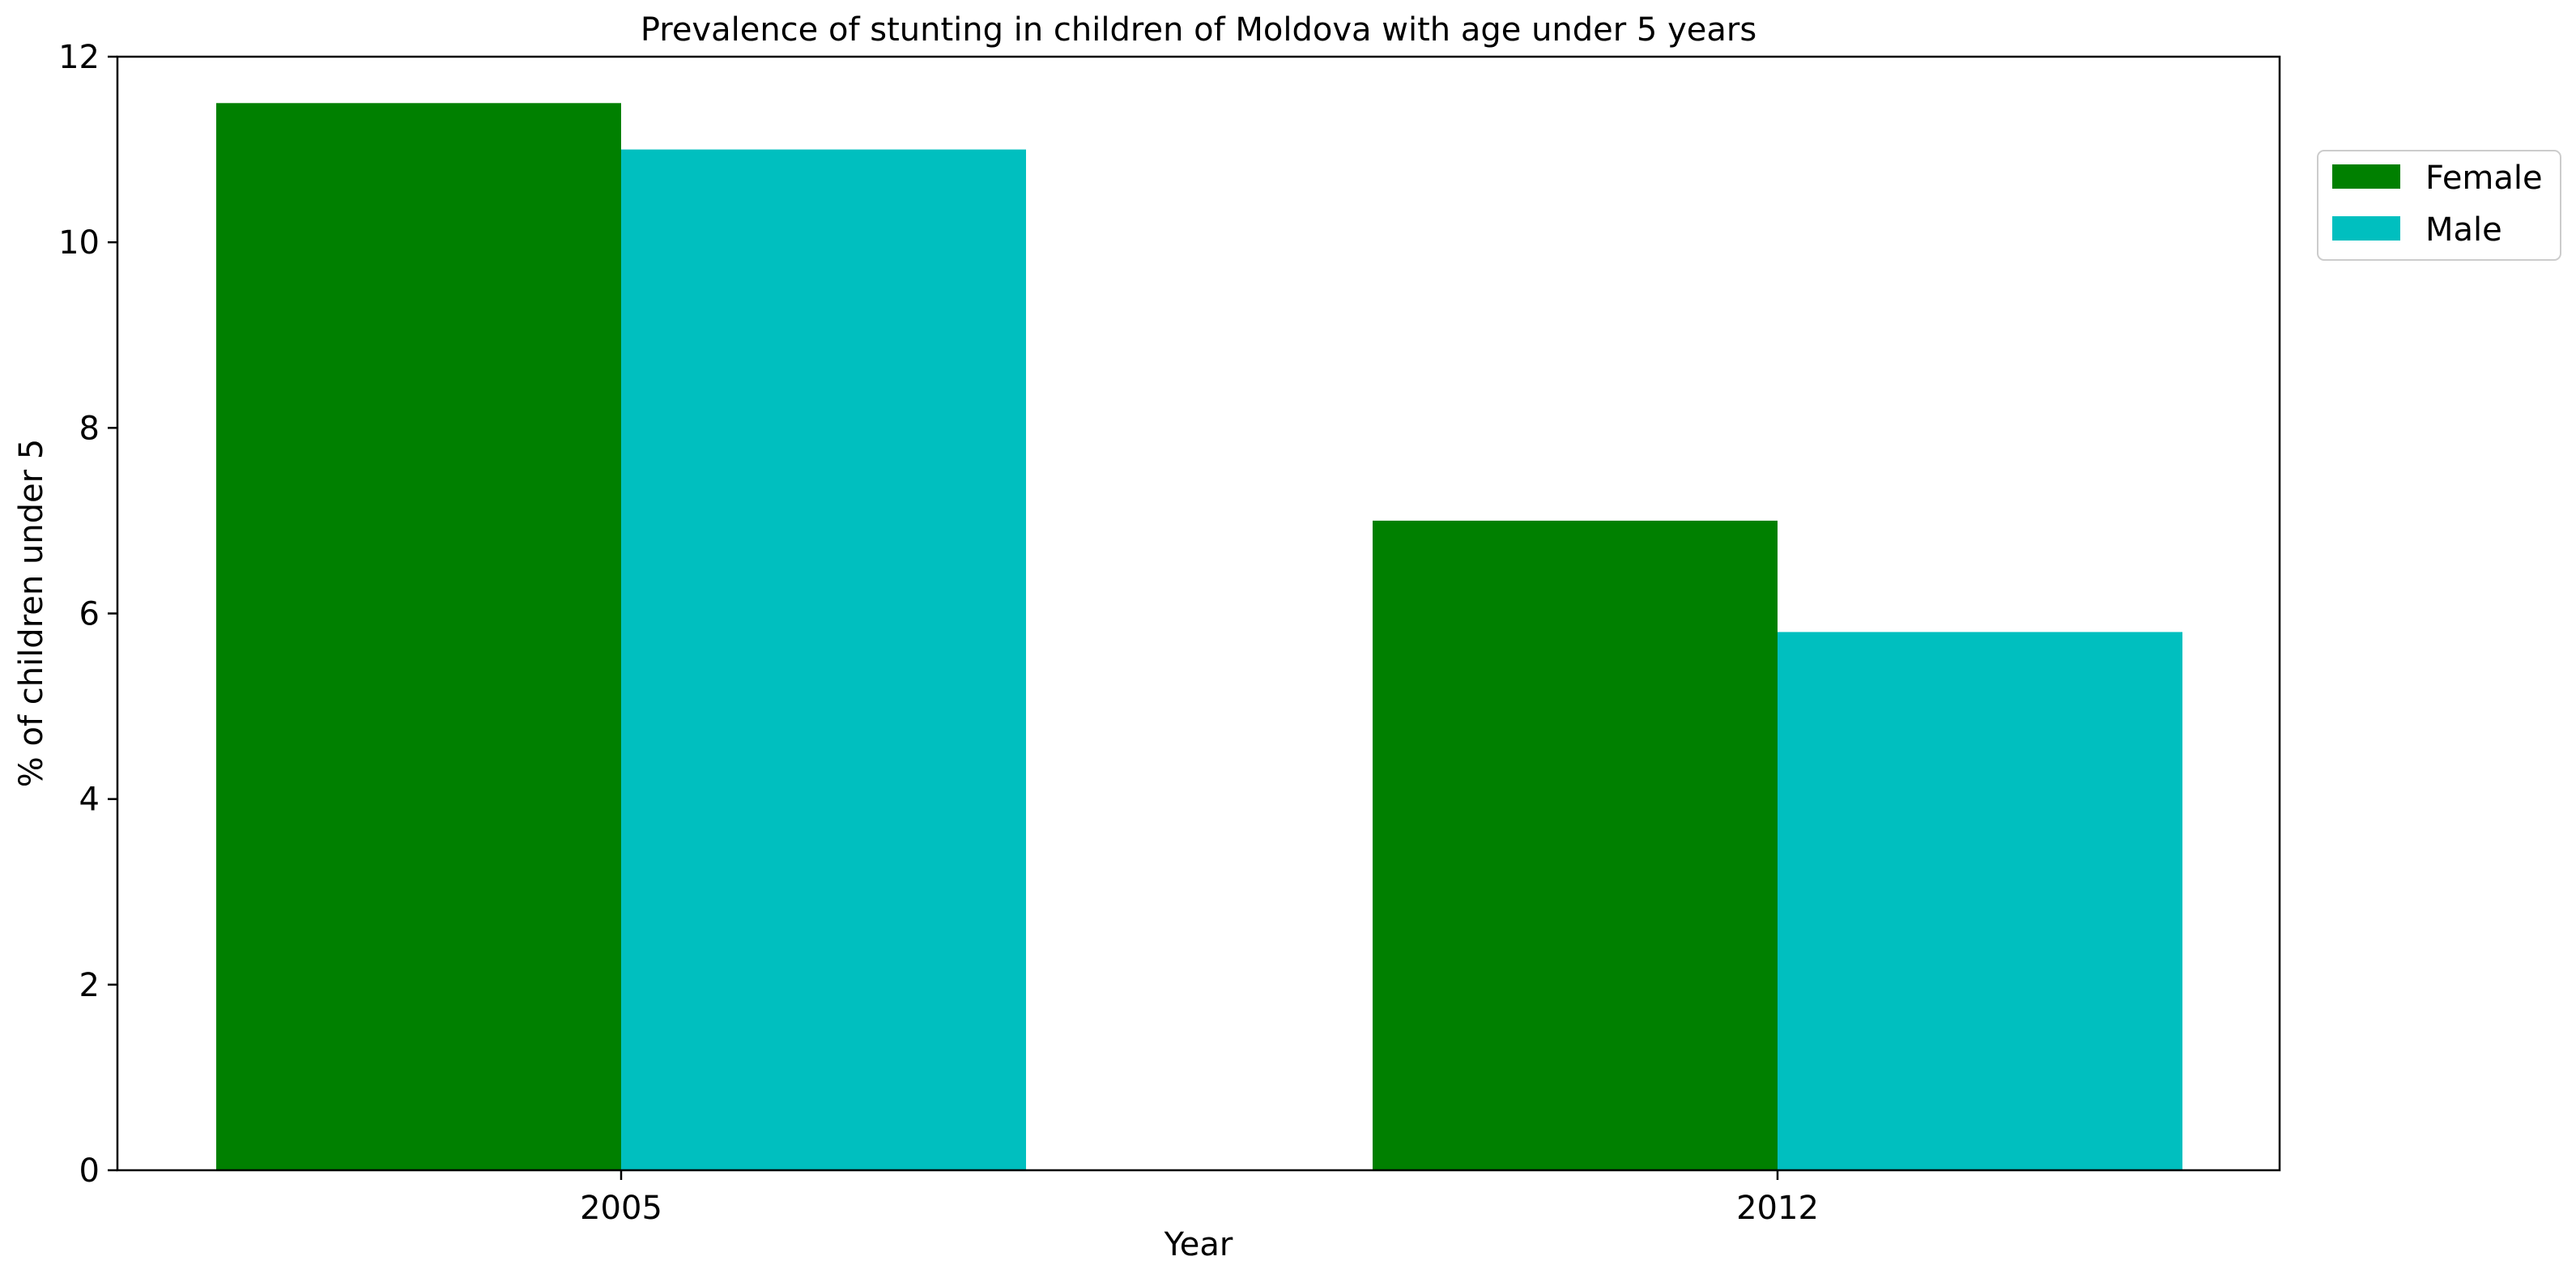 This screenshot has height=1282, width=2576. I want to click on x-tick-label: 2005, so click(621, 1208).